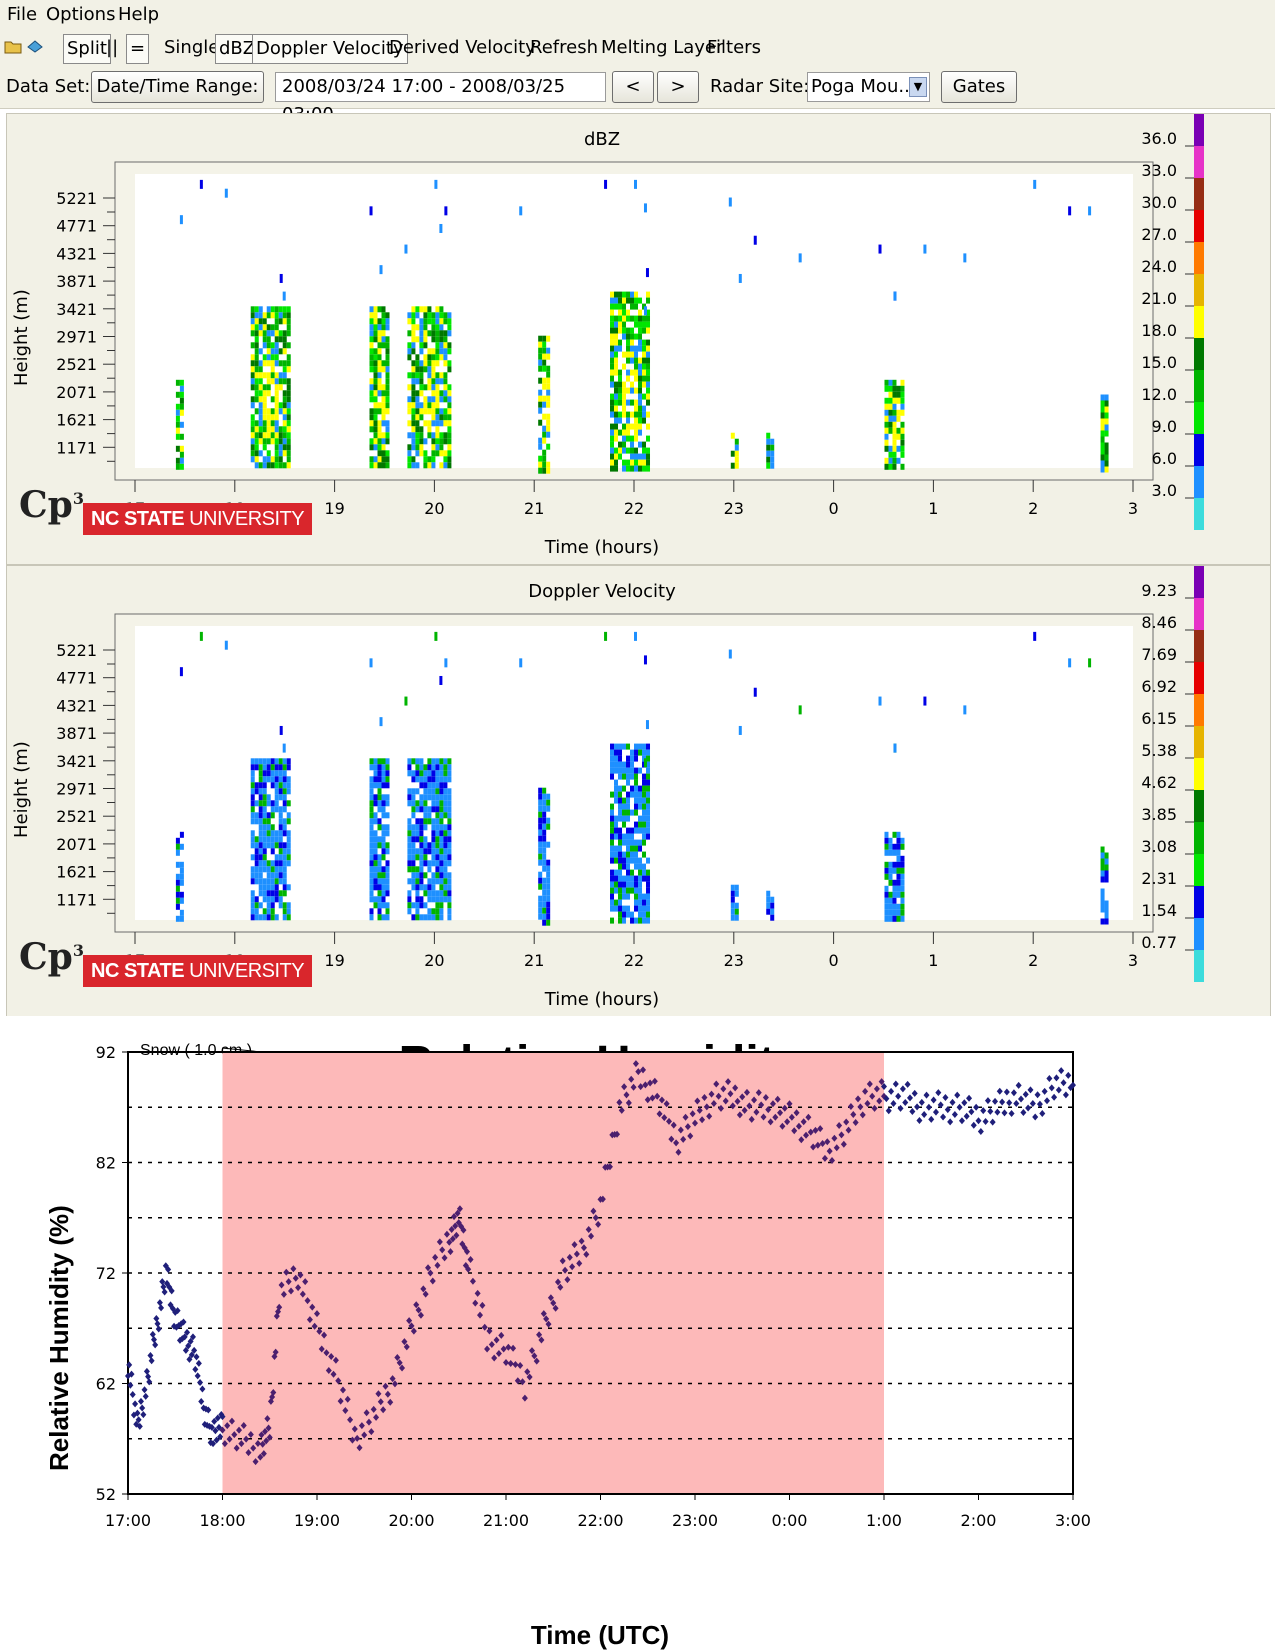  I want to click on radar-site-select: Poga Mou... ▼, so click(868, 87).